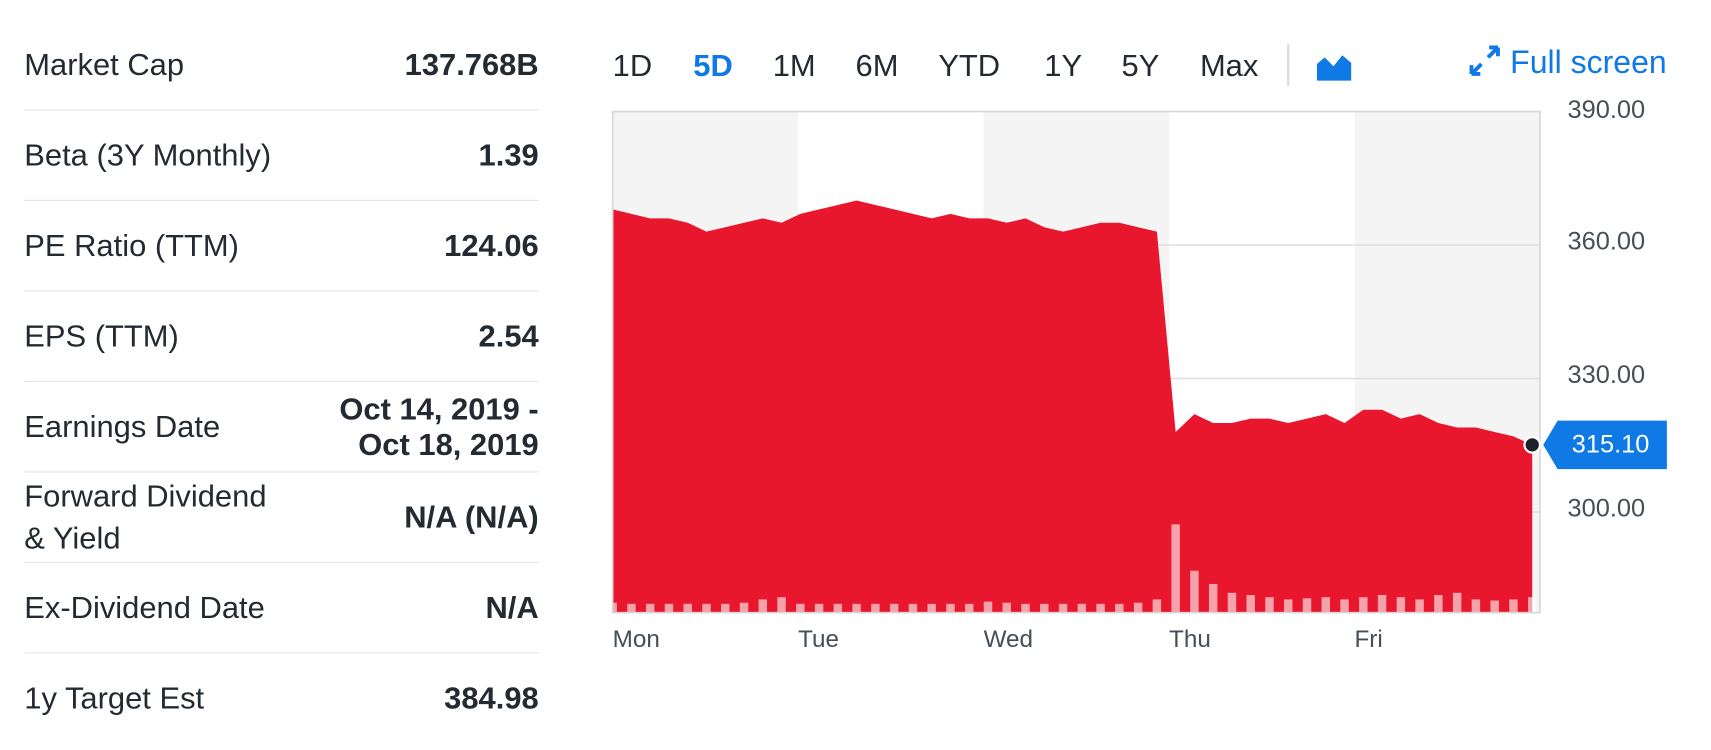 Image resolution: width=1711 pixels, height=750 pixels. Describe the element at coordinates (281, 699) in the screenshot. I see `stat-row: 1y Target Est 384.98` at that location.